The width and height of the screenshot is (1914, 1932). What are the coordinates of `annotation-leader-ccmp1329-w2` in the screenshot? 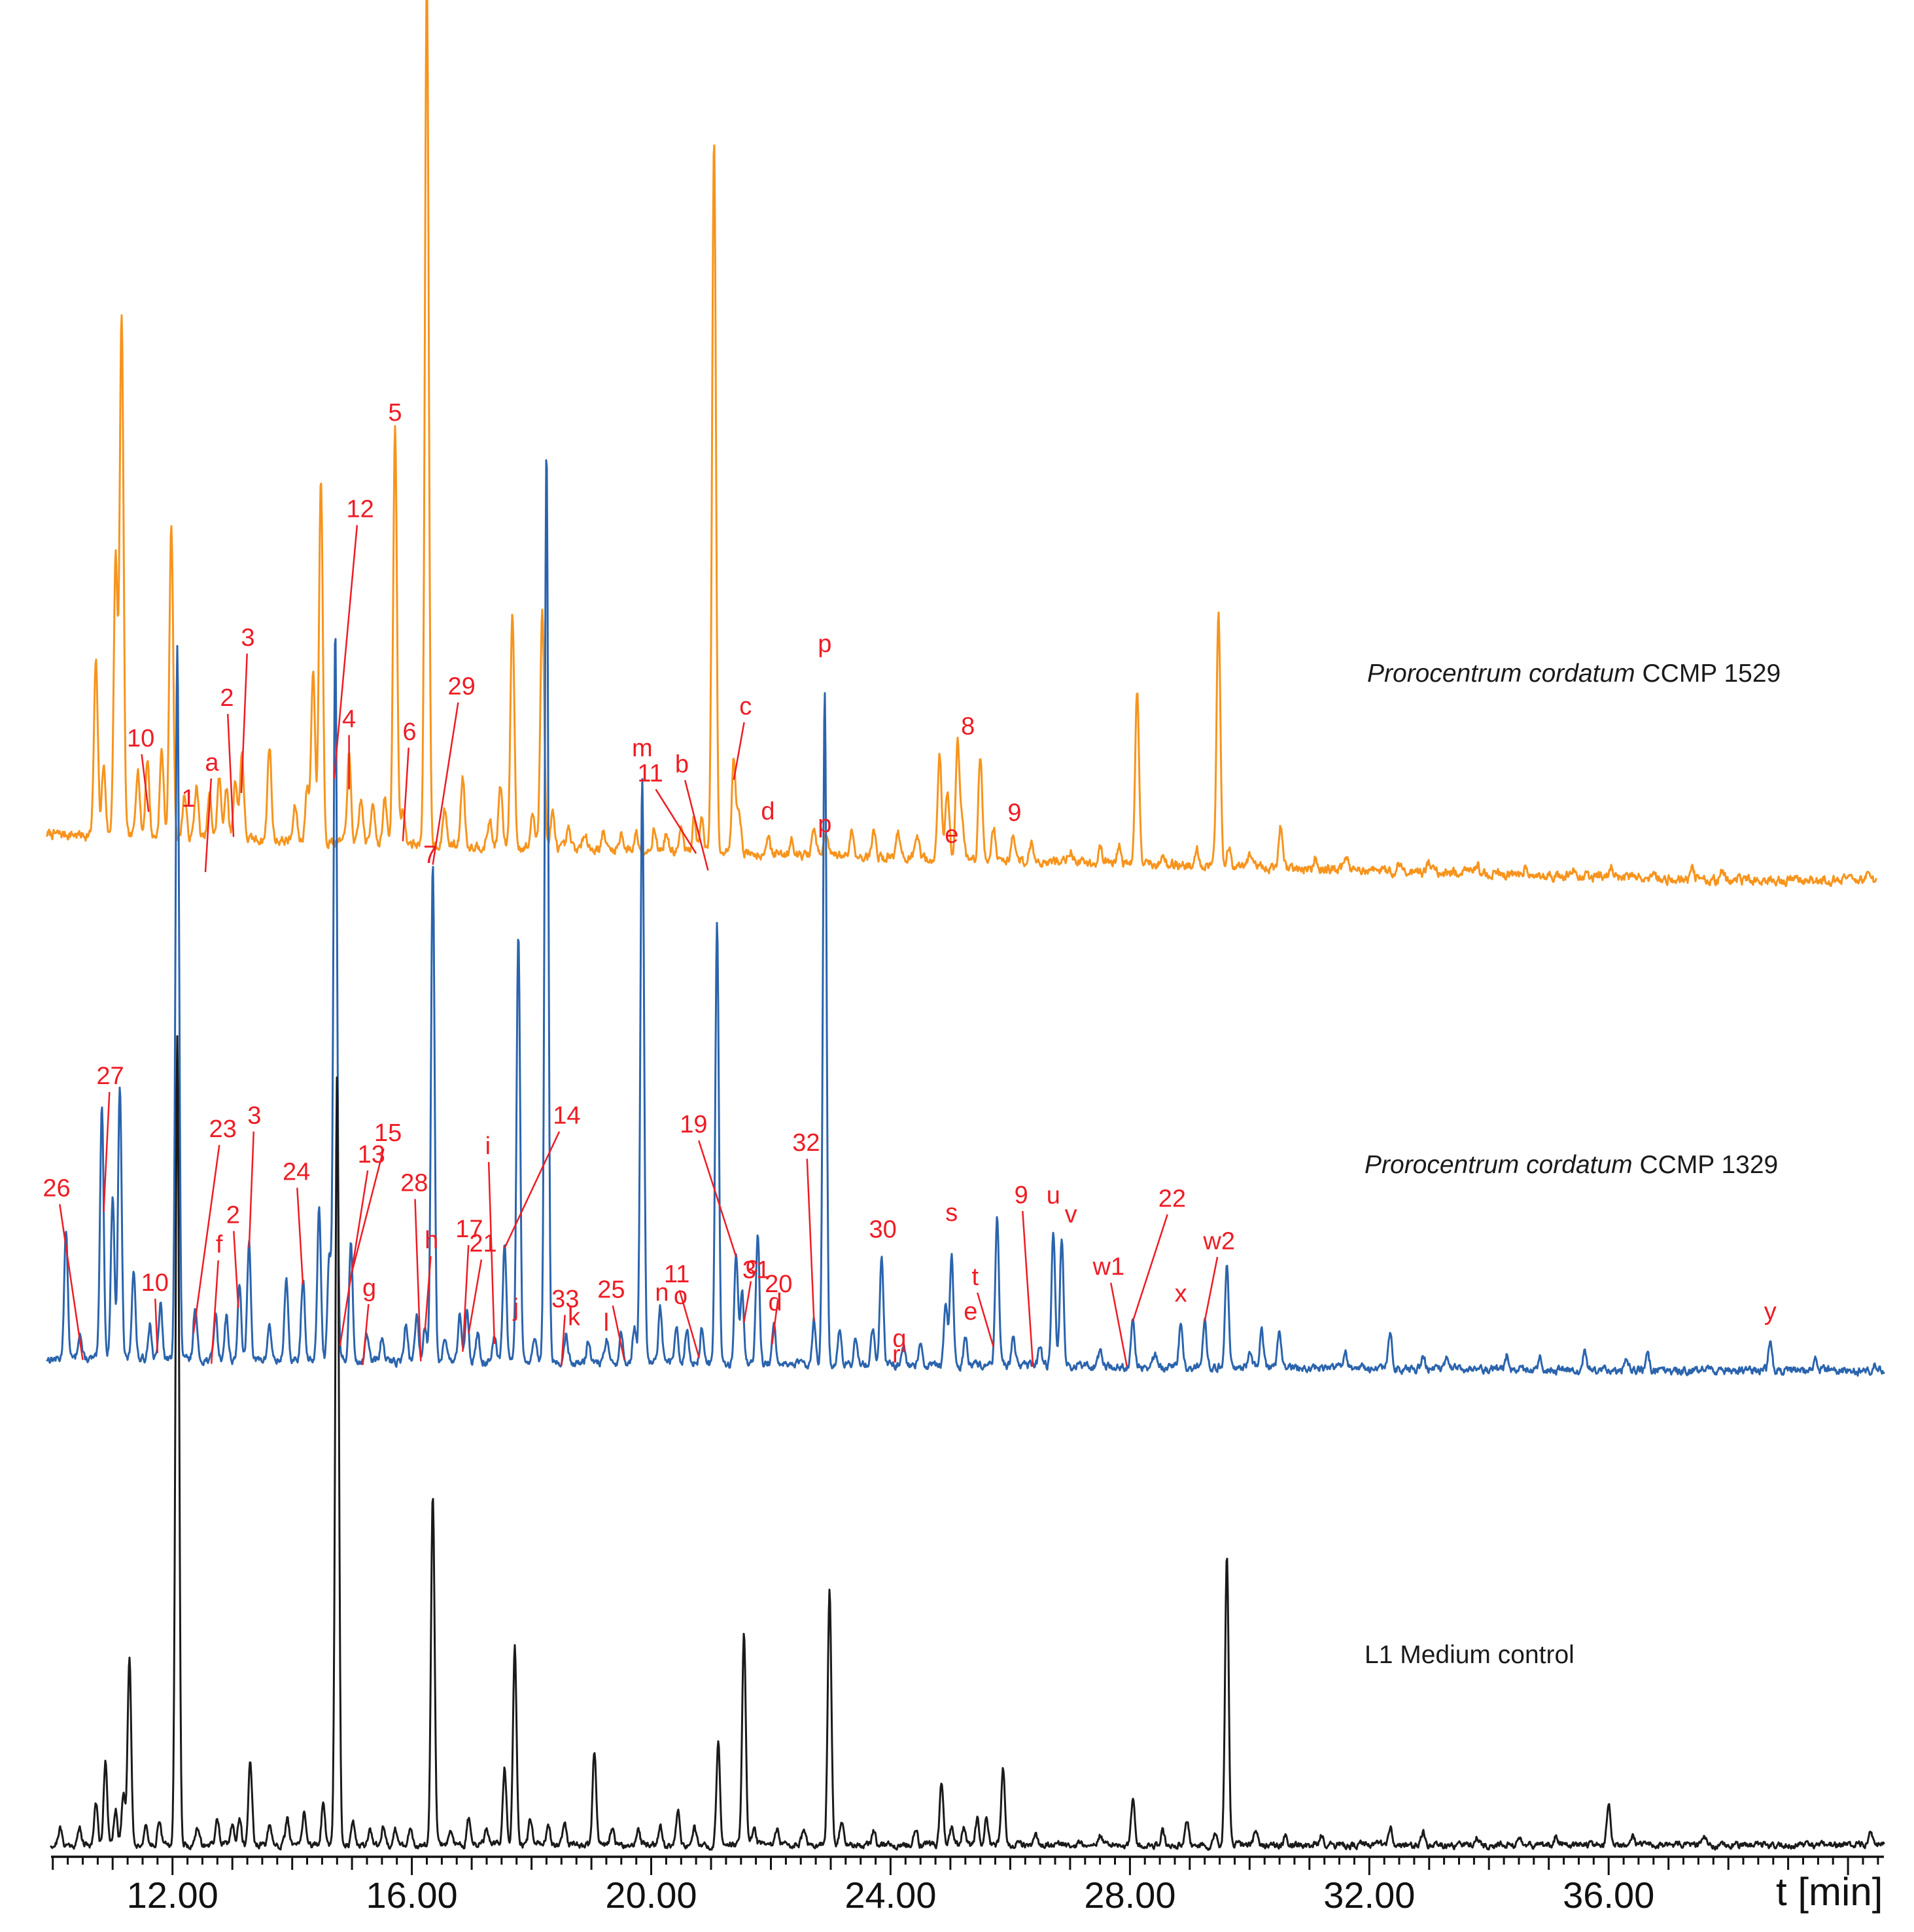 It's located at (1211, 1289).